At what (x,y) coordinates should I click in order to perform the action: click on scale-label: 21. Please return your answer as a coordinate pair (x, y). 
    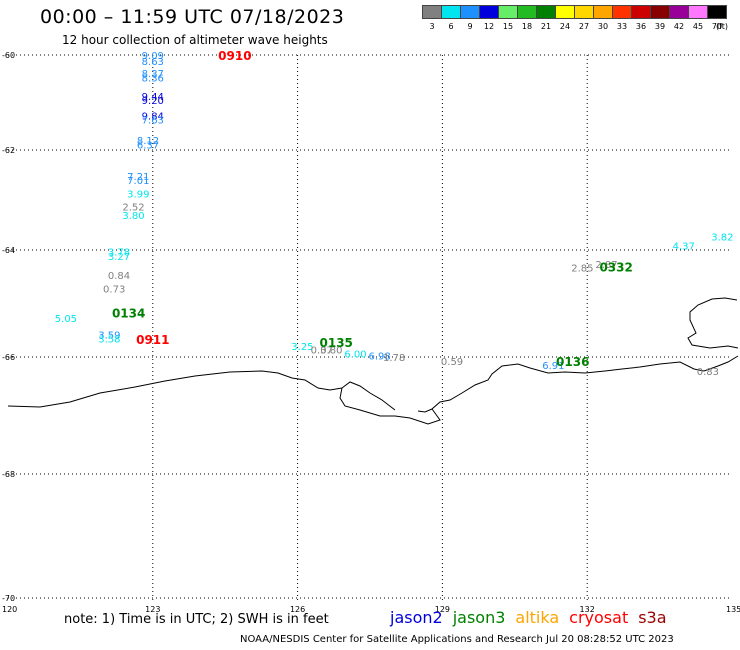
    Looking at the image, I should click on (546, 26).